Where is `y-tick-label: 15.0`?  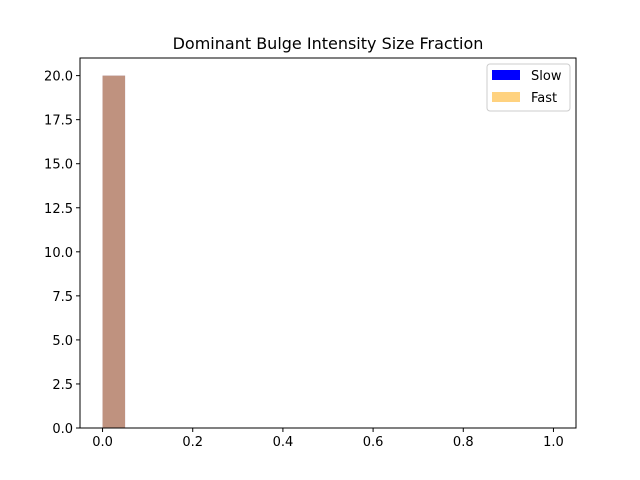
y-tick-label: 15.0 is located at coordinates (58, 165).